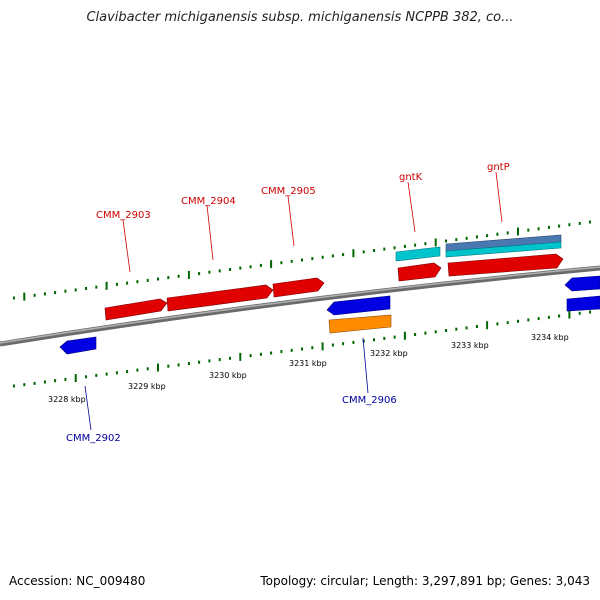  I want to click on scale-label: 3230 kbp, so click(228, 375).